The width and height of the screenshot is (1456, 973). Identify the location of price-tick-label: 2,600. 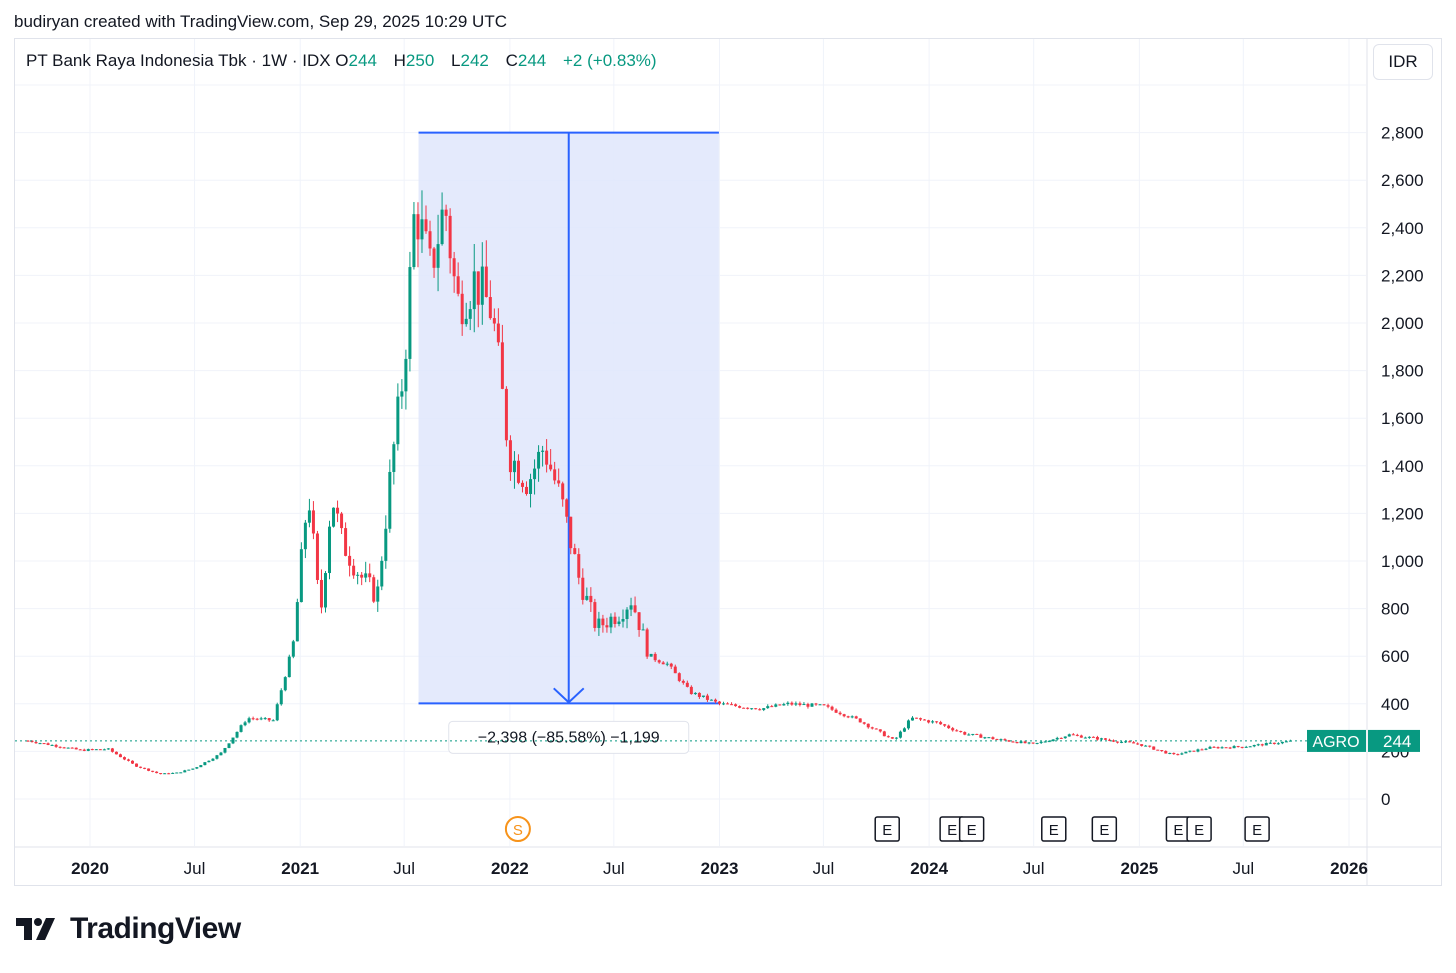
(1402, 180).